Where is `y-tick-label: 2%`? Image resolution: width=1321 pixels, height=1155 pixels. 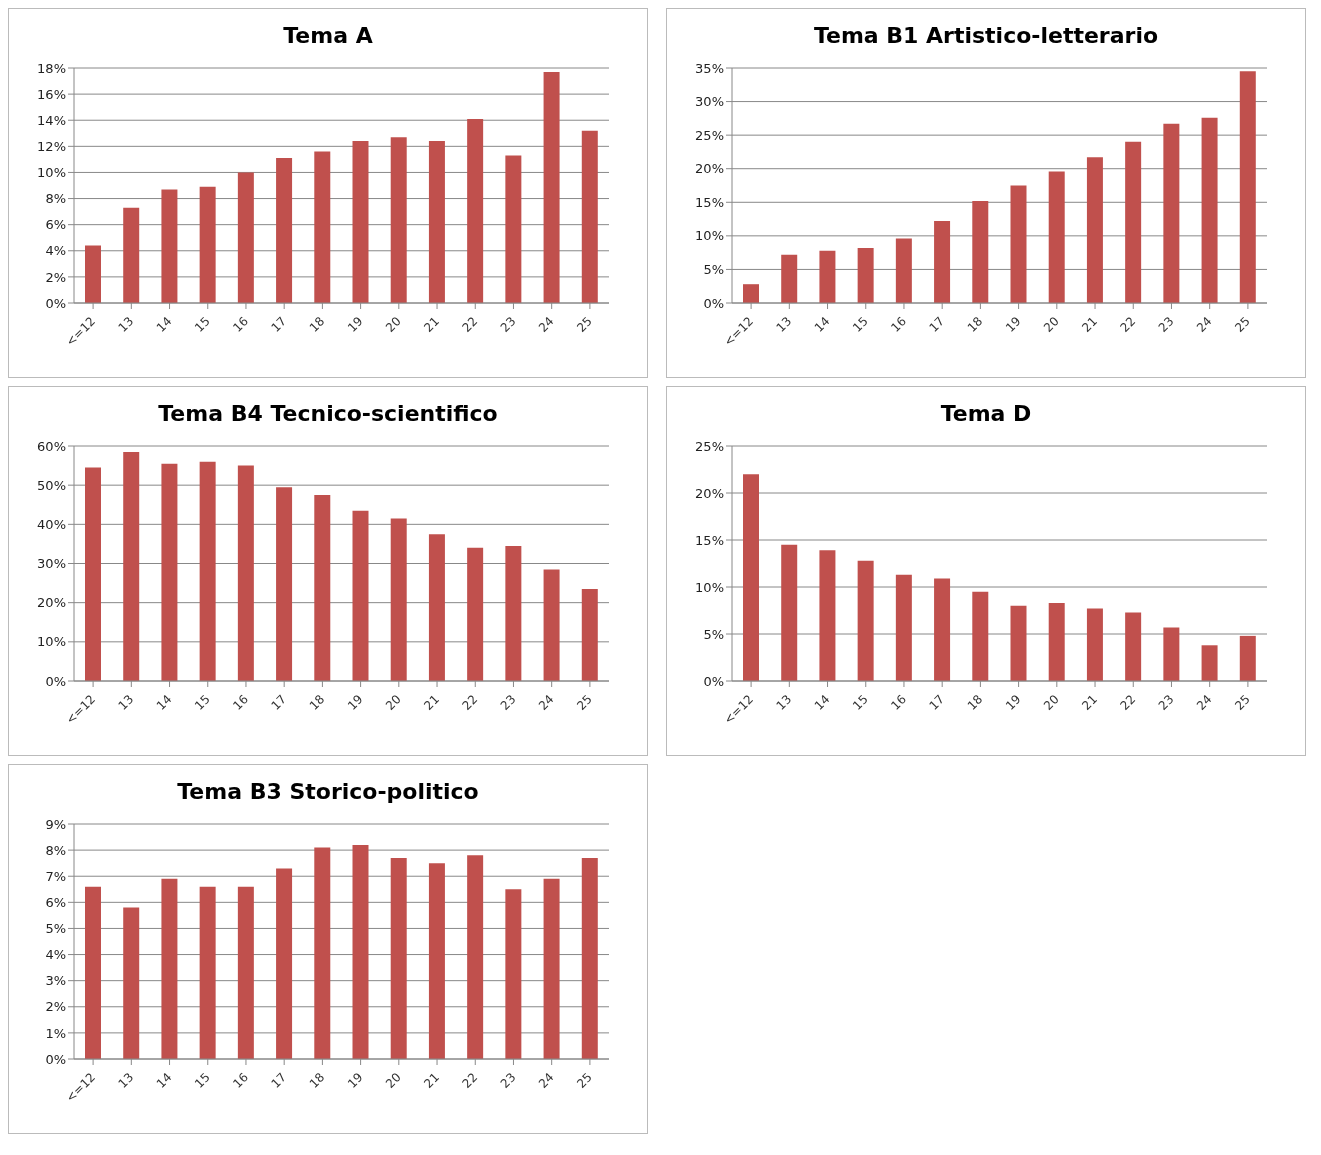
y-tick-label: 2% is located at coordinates (55, 277).